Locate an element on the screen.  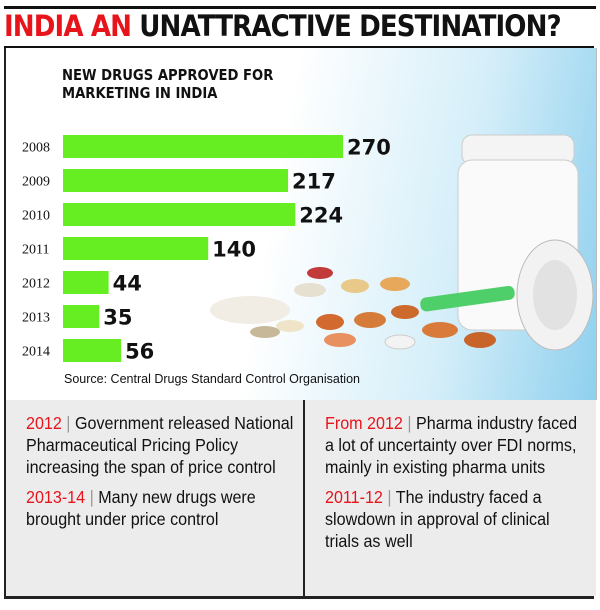
value-label: 35 is located at coordinates (117, 318).